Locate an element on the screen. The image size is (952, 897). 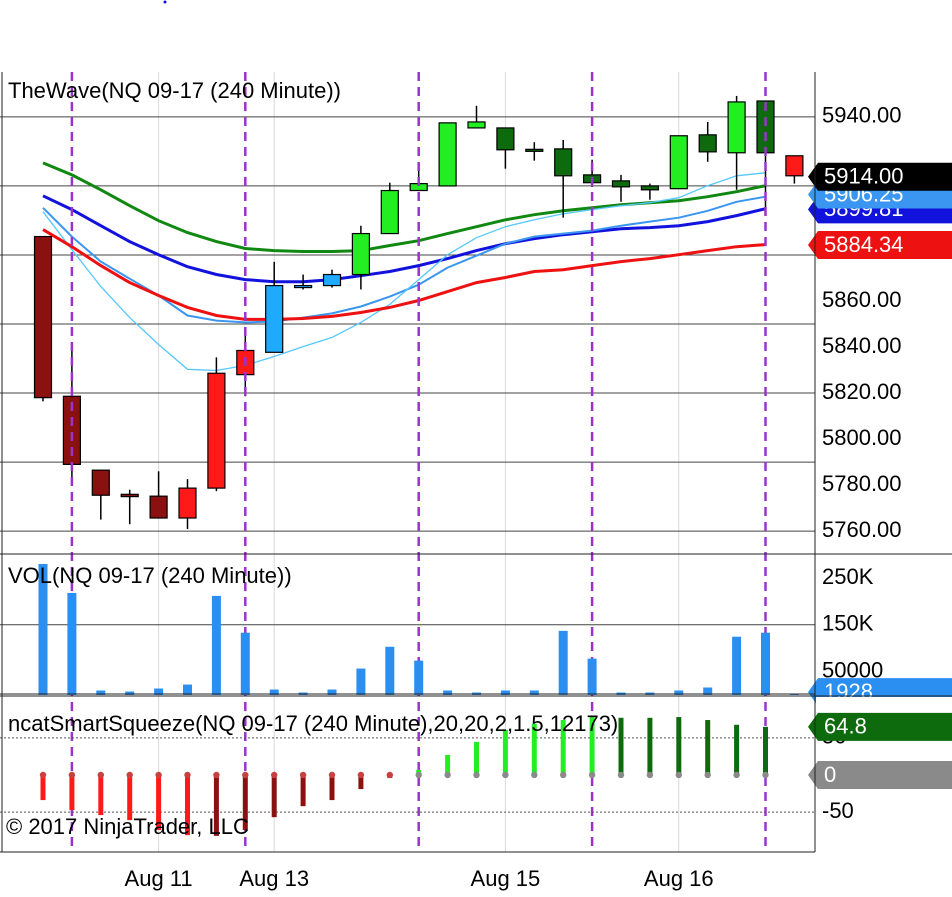
y-tick-label: 5860.00 is located at coordinates (862, 299).